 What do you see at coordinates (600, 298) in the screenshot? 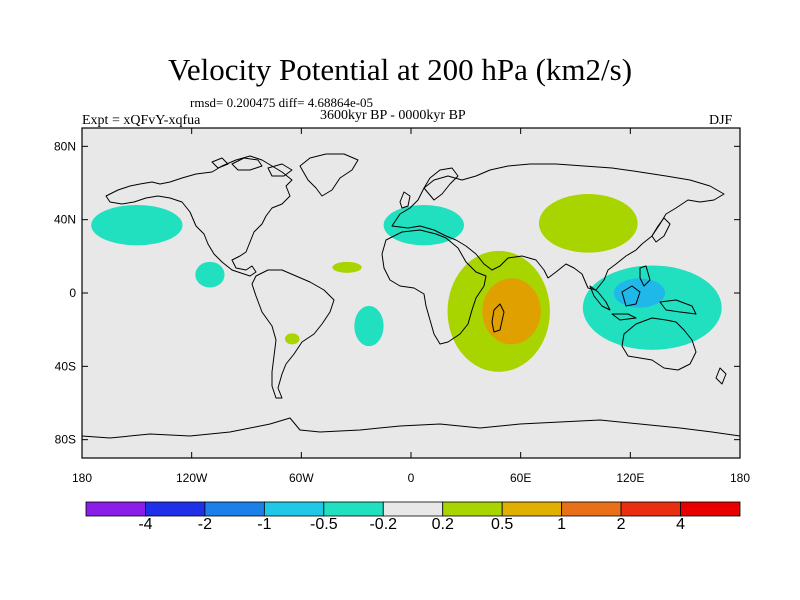
I see `coastline-sumatra` at bounding box center [600, 298].